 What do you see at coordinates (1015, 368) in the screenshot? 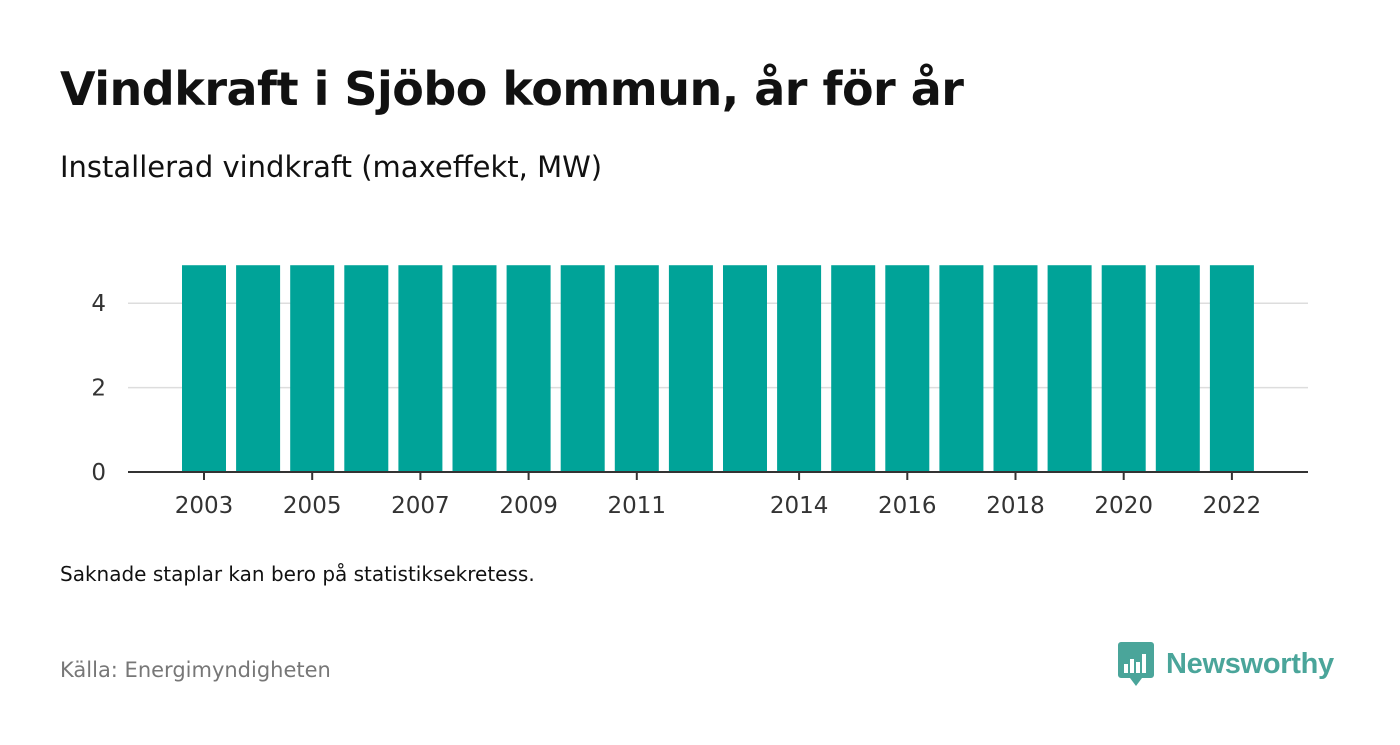
I see `bar-2018` at bounding box center [1015, 368].